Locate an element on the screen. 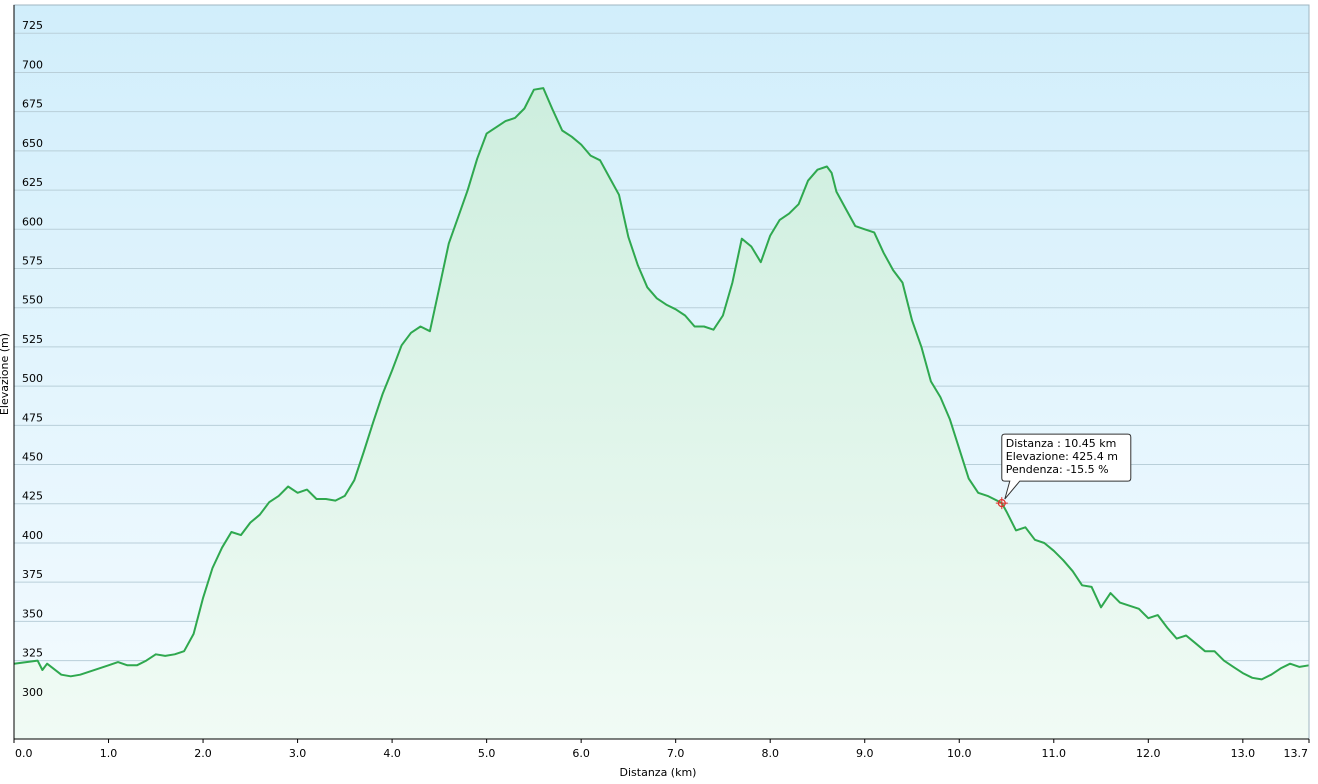 This screenshot has height=784, width=1318. y-tick-label: 325 is located at coordinates (32, 653).